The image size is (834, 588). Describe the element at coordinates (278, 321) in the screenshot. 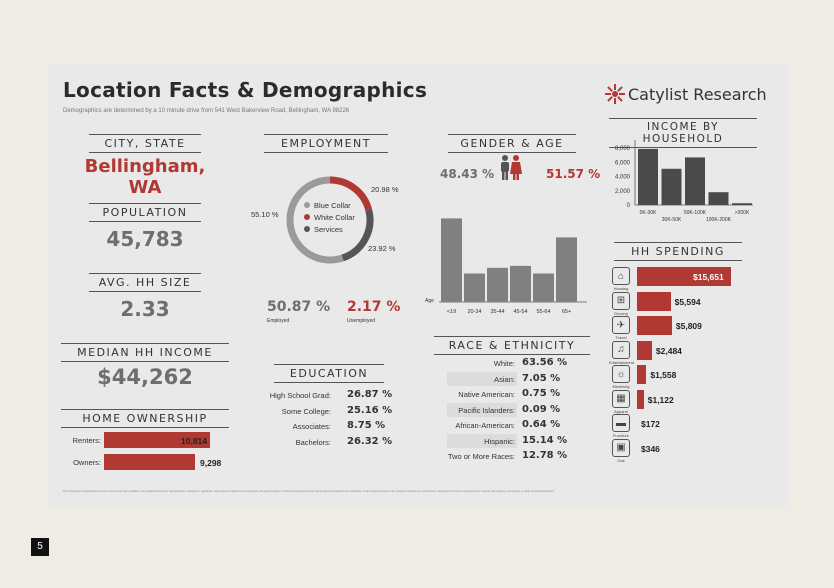

I see `employed-label: Employed` at that location.